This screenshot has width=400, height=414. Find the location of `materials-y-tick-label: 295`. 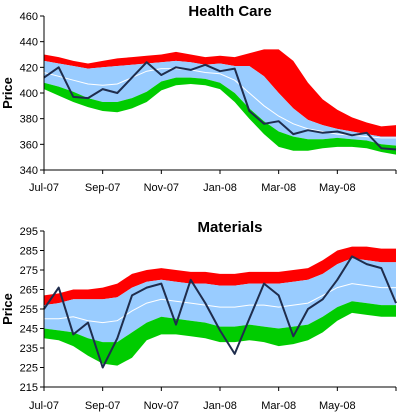

materials-y-tick-label: 295 is located at coordinates (29, 232).